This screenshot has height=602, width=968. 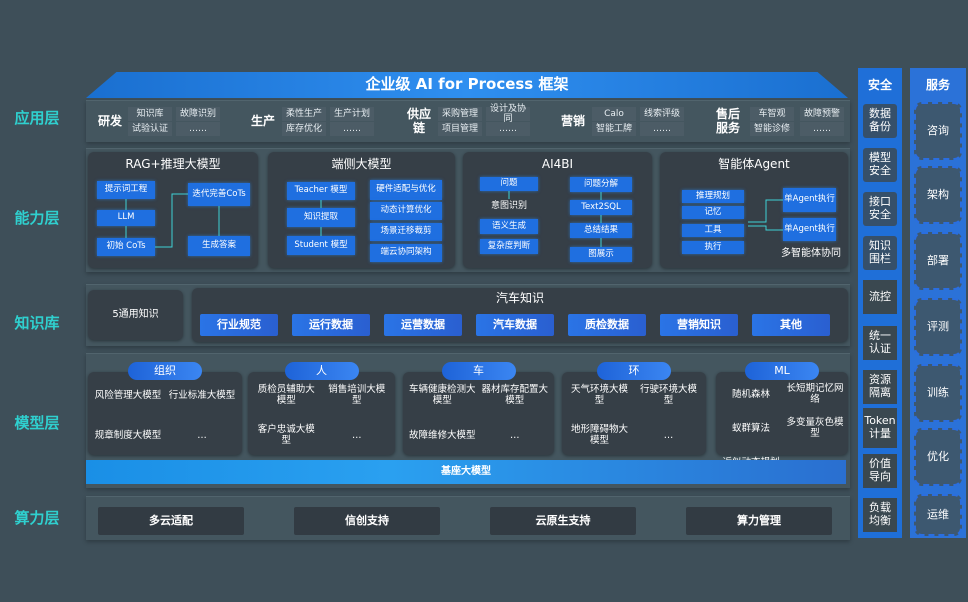 What do you see at coordinates (772, 129) in the screenshot?
I see `app-item: 智能诊修` at bounding box center [772, 129].